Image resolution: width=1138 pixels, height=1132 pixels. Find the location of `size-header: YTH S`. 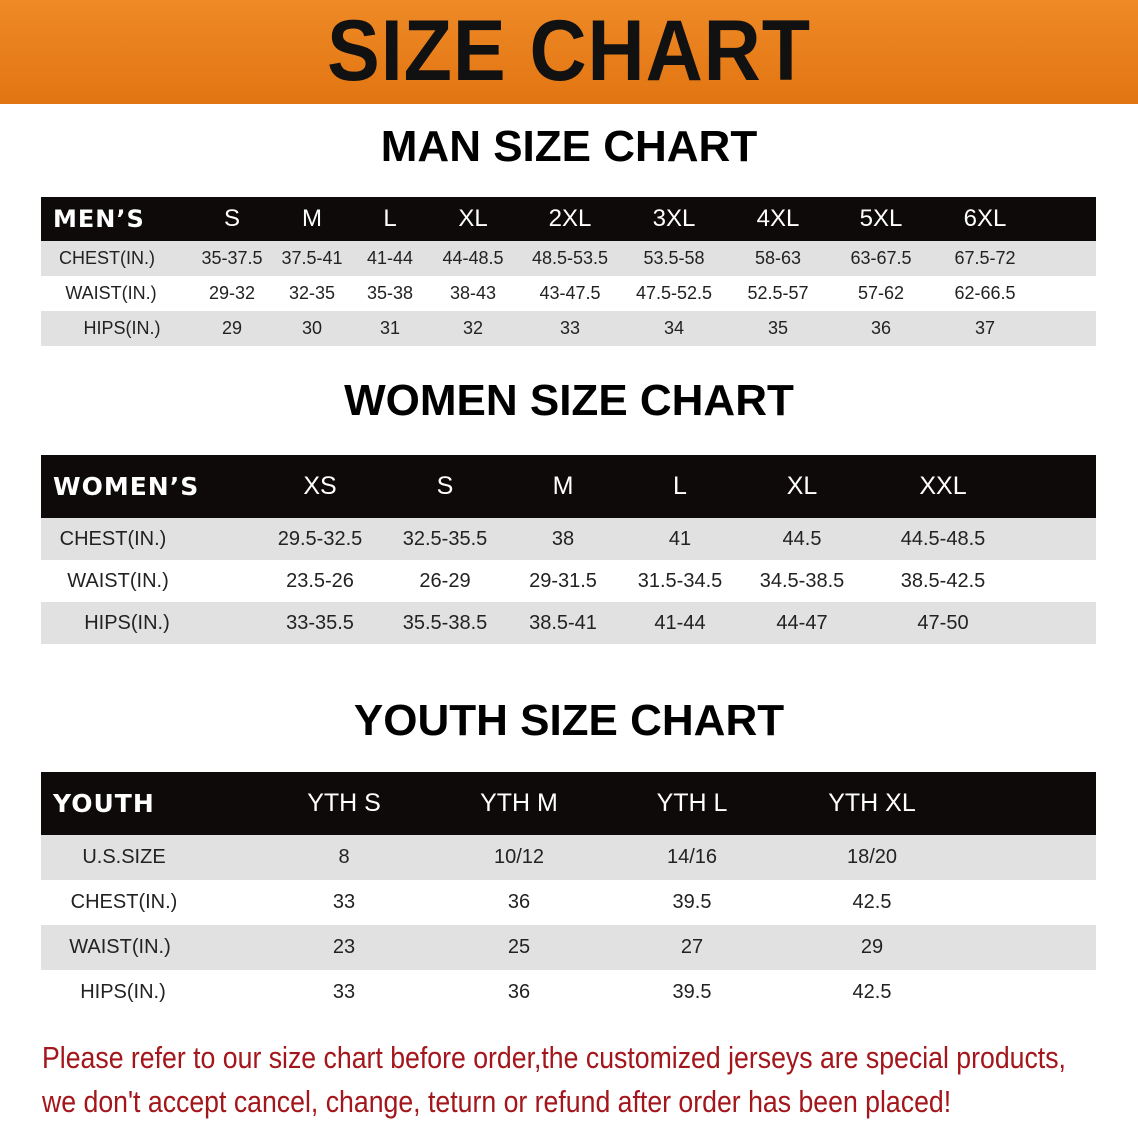

size-header: YTH S is located at coordinates (344, 803).